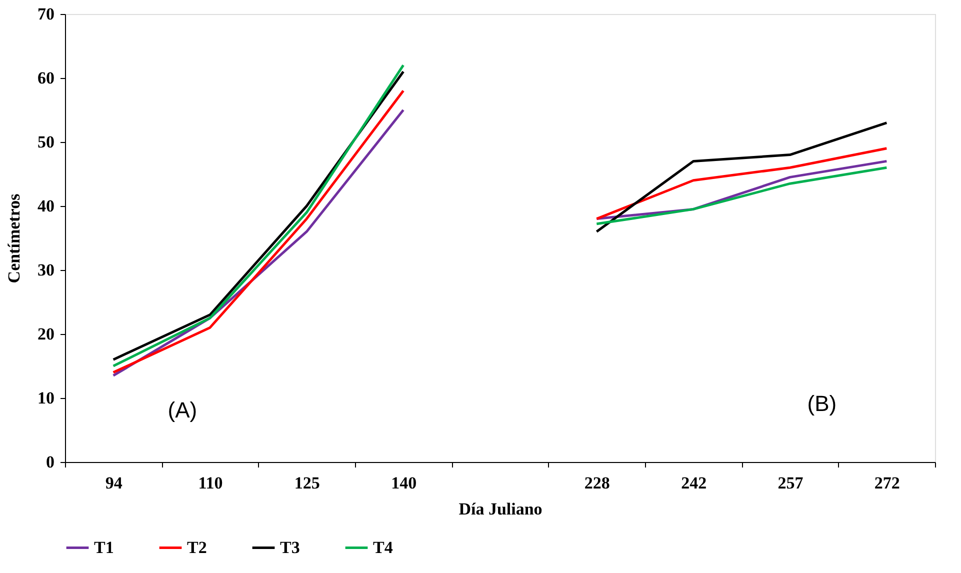 This screenshot has height=573, width=961. I want to click on legend-label: T2, so click(197, 547).